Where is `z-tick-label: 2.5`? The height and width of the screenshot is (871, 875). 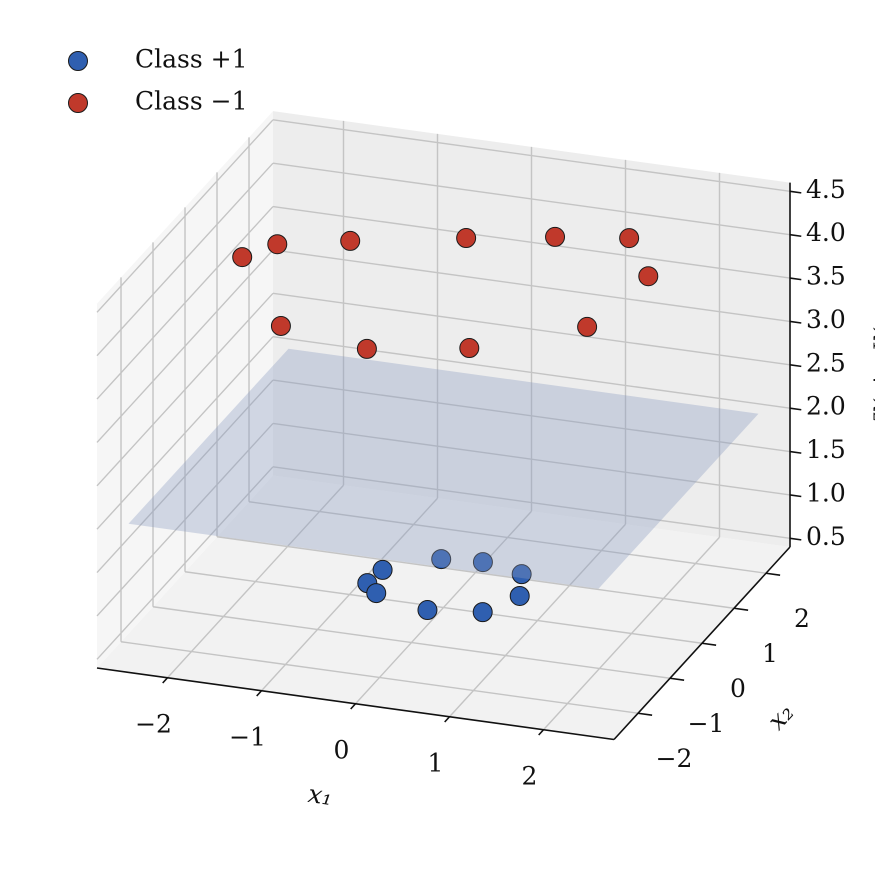 z-tick-label: 2.5 is located at coordinates (826, 362).